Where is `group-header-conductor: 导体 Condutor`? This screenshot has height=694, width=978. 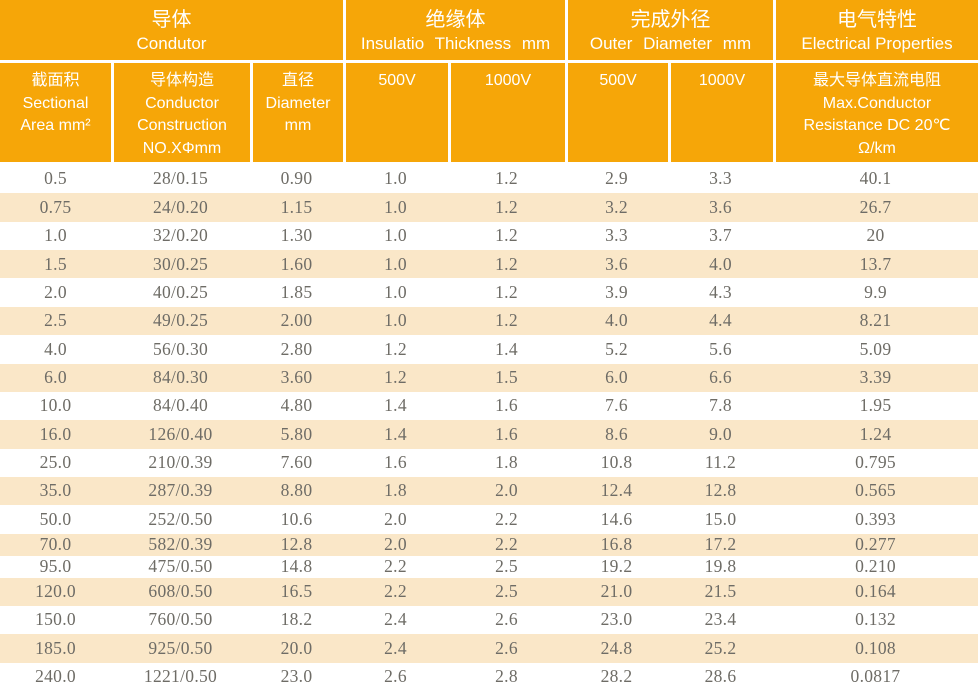
group-header-conductor: 导体 Condutor is located at coordinates (171, 30).